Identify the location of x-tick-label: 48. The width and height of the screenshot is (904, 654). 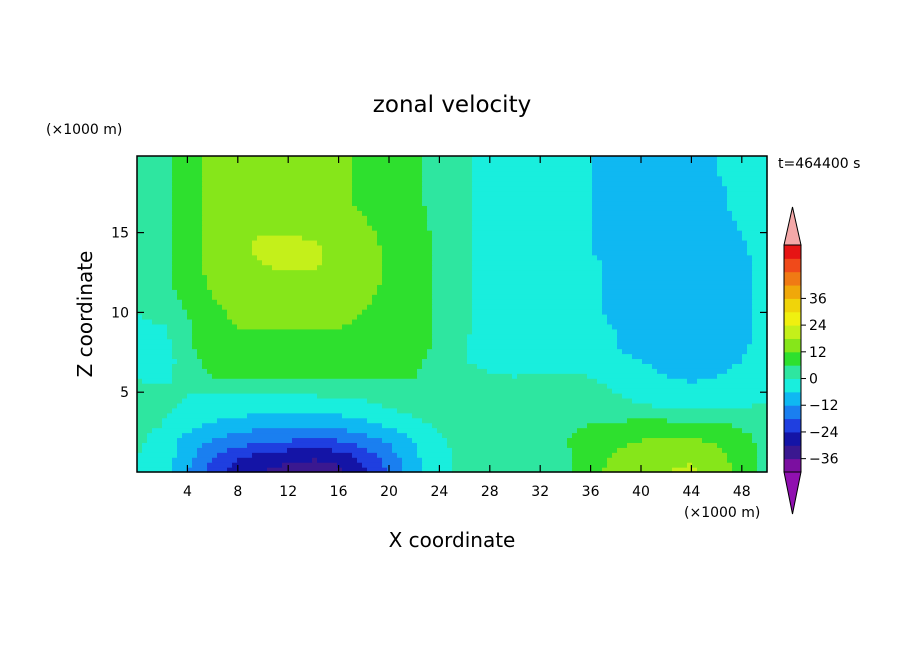
(742, 492).